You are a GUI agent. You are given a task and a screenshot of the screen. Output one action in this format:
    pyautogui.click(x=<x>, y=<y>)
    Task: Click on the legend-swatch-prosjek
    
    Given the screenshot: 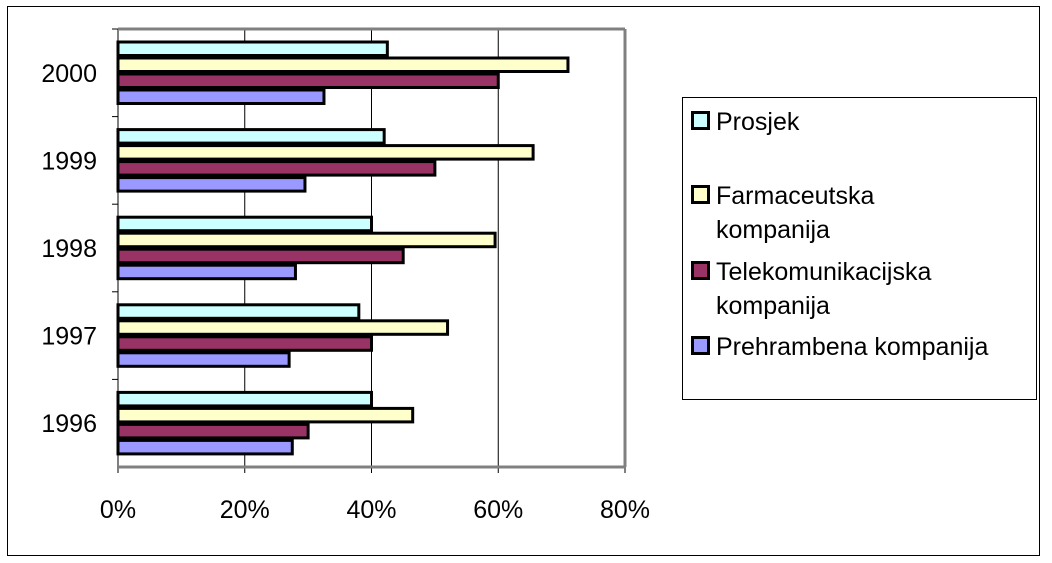 What is the action you would take?
    pyautogui.click(x=700, y=120)
    